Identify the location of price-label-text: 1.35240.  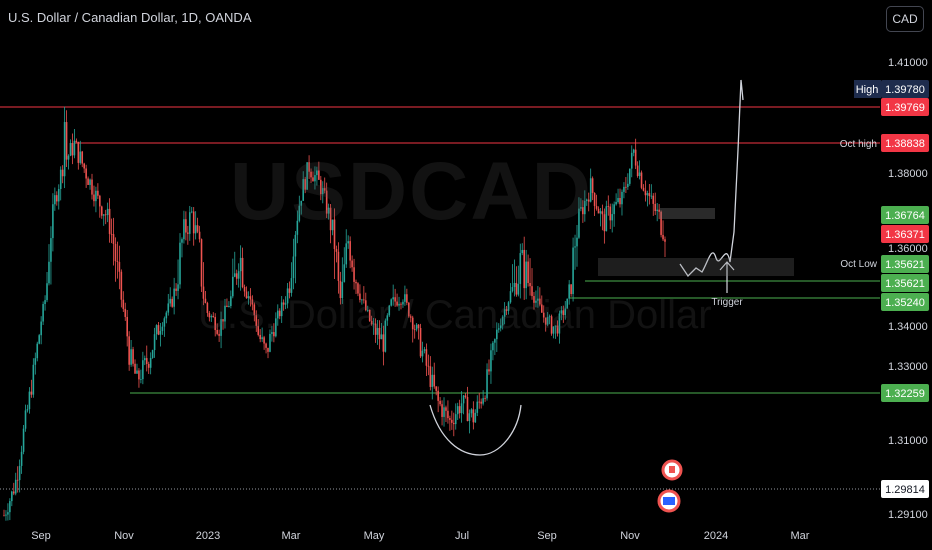
(905, 303).